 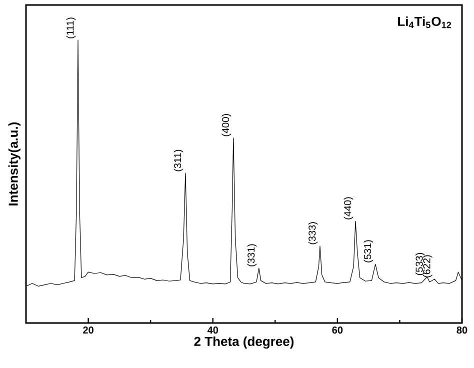 What do you see at coordinates (313, 233) in the screenshot?
I see `annotation: (333)` at bounding box center [313, 233].